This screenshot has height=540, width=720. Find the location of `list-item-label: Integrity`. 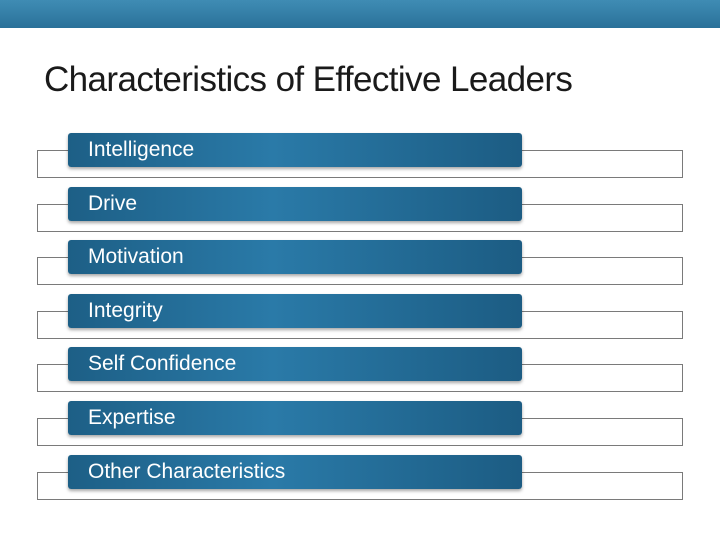

list-item-label: Integrity is located at coordinates (125, 310).